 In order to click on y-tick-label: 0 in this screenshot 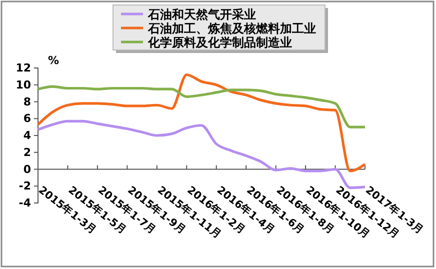, I will do `click(27, 169)`.